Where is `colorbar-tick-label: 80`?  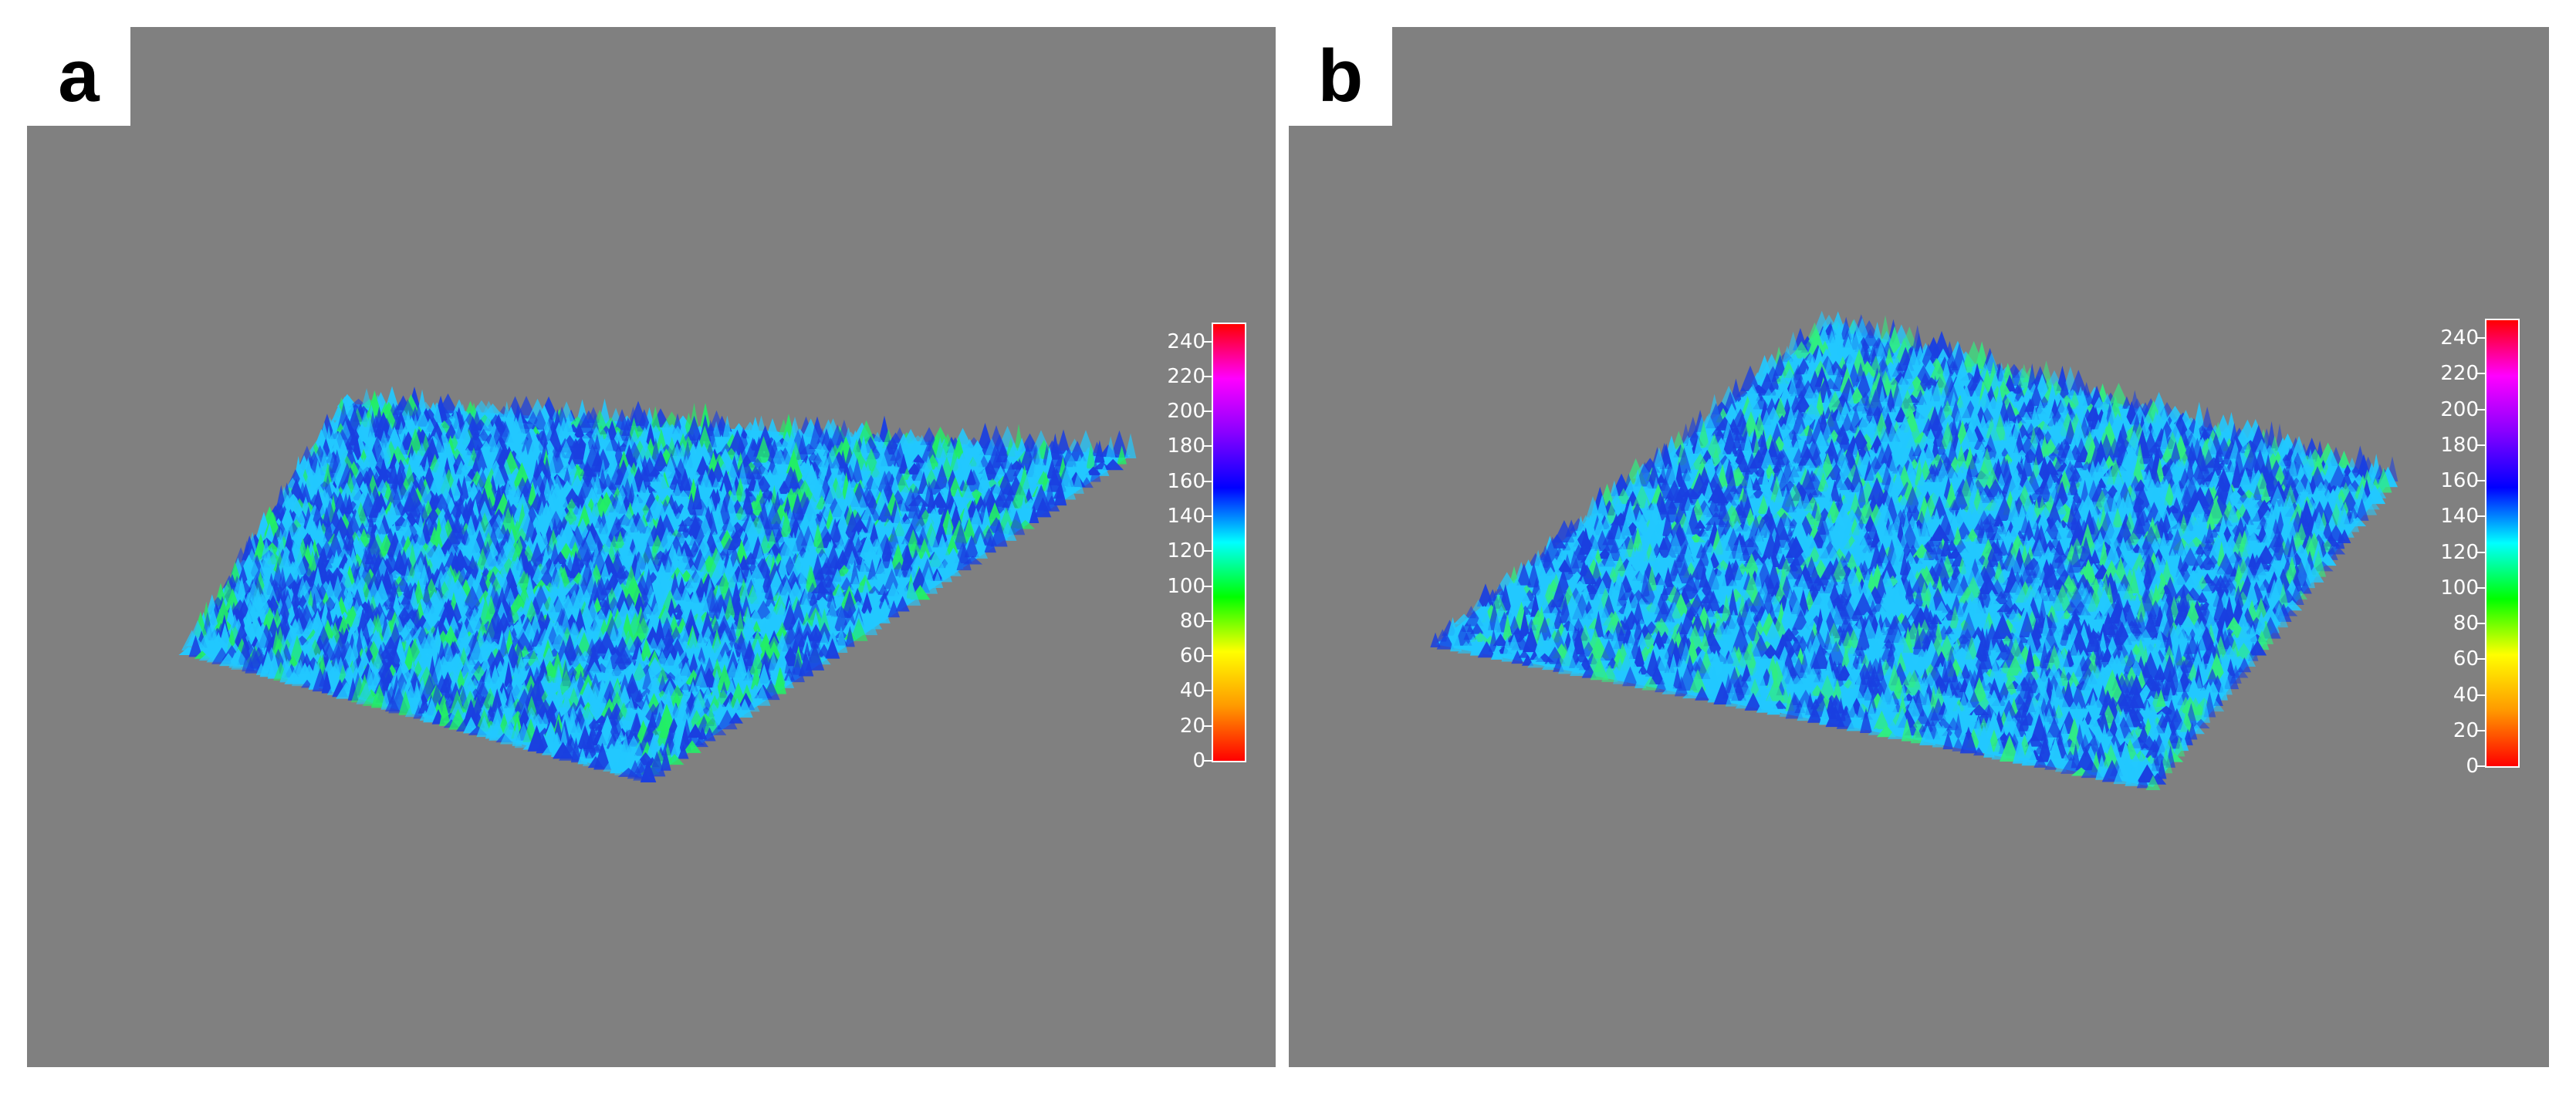
colorbar-tick-label: 80 is located at coordinates (1192, 621).